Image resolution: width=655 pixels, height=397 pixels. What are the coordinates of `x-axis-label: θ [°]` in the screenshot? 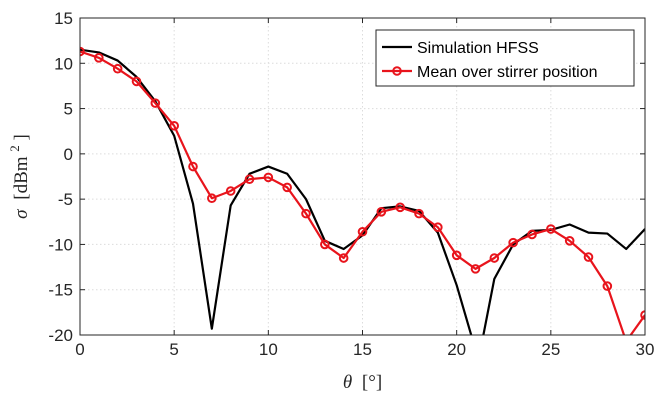 It's located at (362, 382).